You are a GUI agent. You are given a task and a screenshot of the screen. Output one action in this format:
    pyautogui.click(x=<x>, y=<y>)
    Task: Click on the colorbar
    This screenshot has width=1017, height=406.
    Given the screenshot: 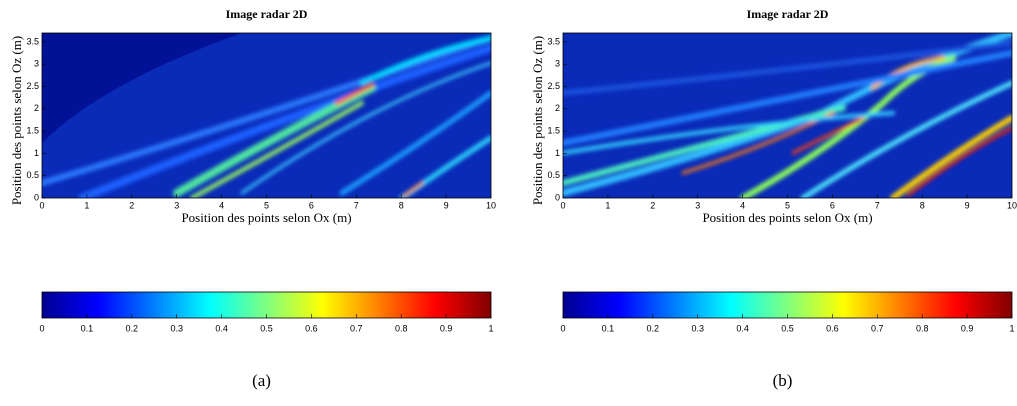 What is the action you would take?
    pyautogui.click(x=787, y=305)
    